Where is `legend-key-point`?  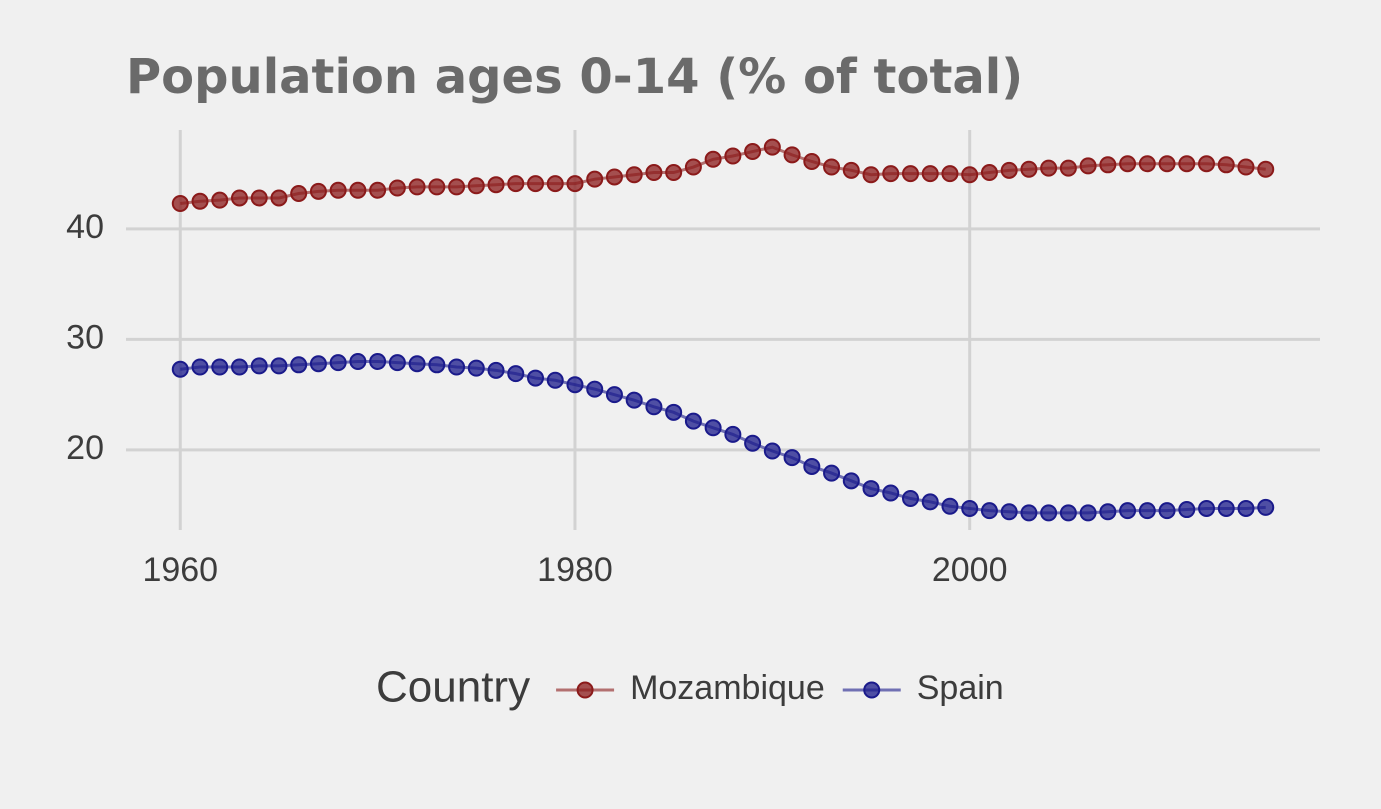 legend-key-point is located at coordinates (872, 690).